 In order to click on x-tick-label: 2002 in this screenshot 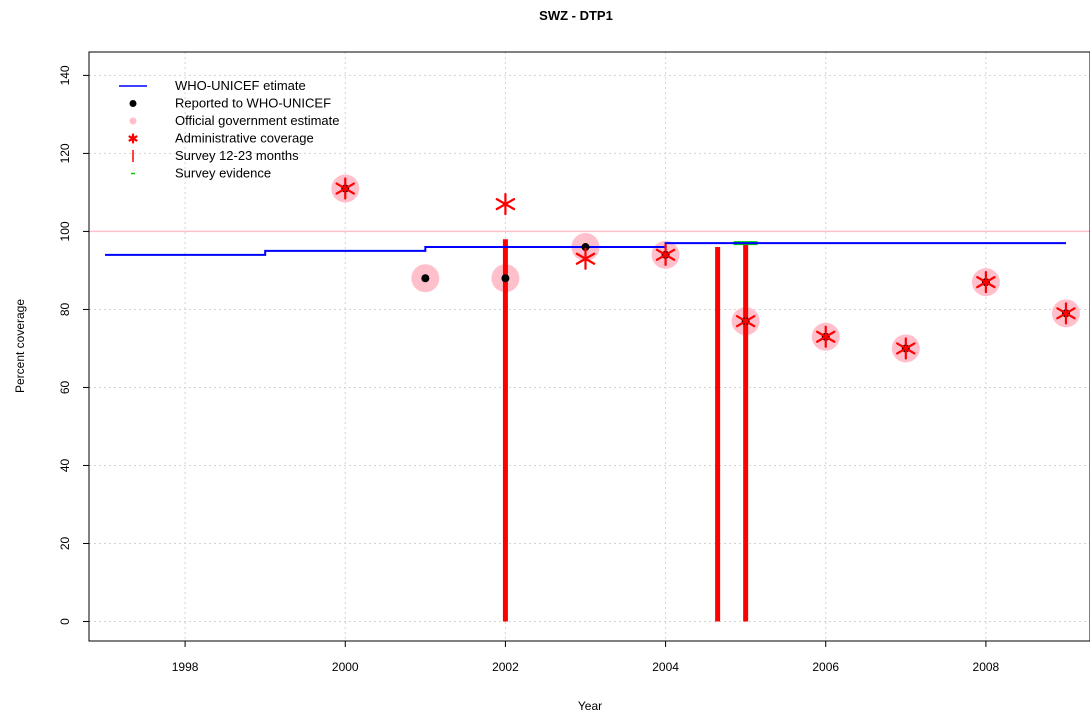, I will do `click(505, 667)`.